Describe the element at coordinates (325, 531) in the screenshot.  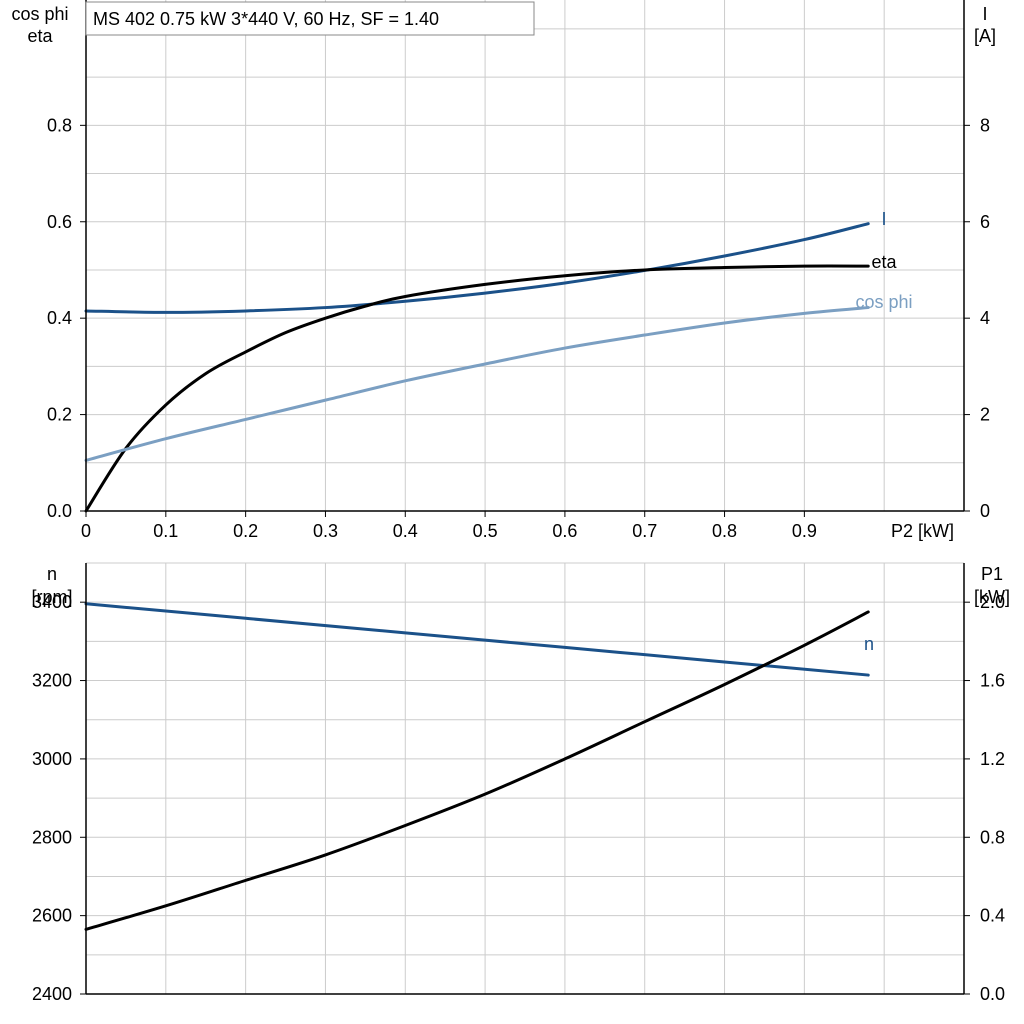
I see `x-tick-label: 0.3` at that location.